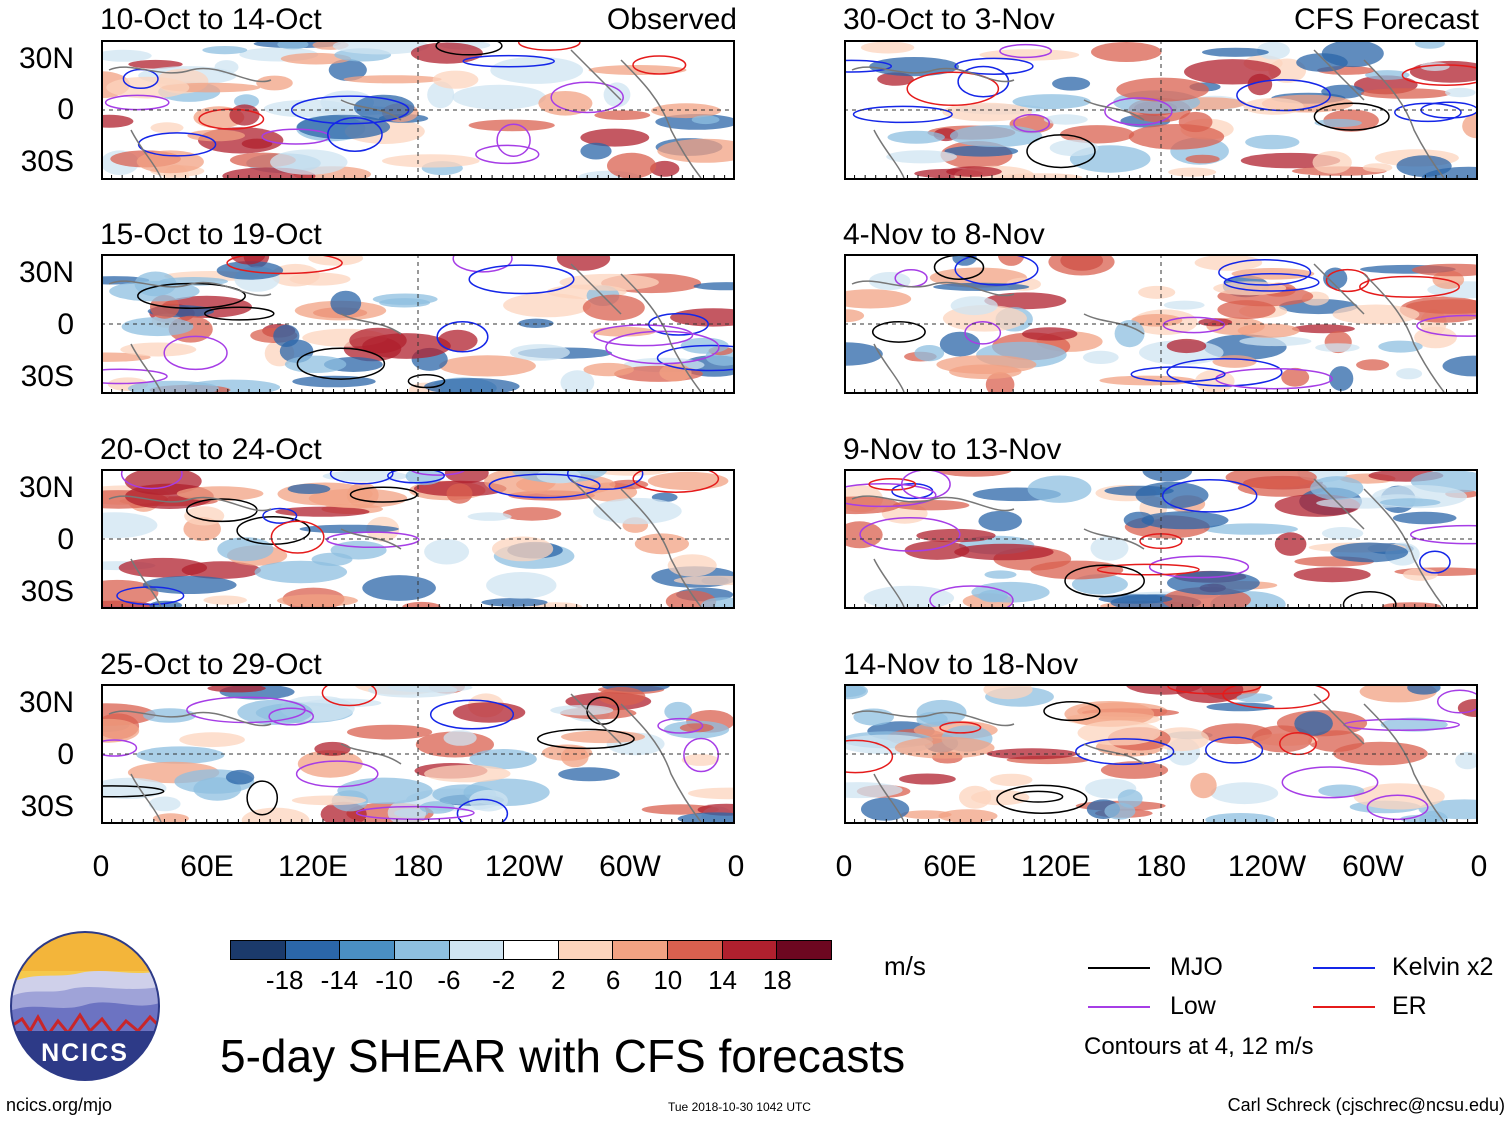 The width and height of the screenshot is (1510, 1121). What do you see at coordinates (1409, 1006) in the screenshot?
I see `legend-label-er: ER` at bounding box center [1409, 1006].